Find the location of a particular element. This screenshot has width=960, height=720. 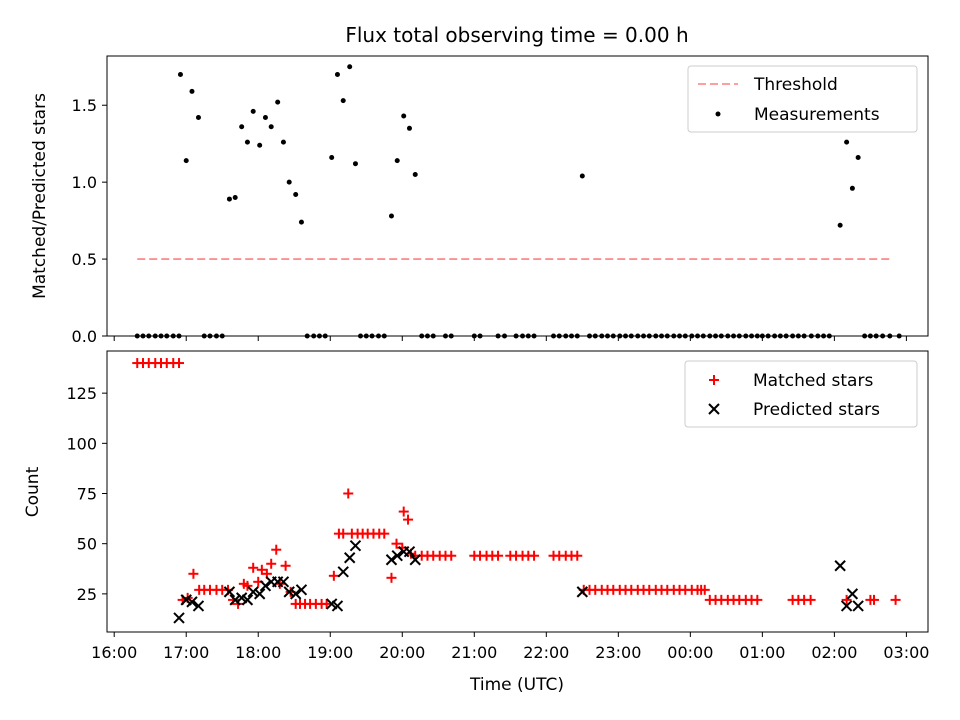

time-x-label: Time (UTC) is located at coordinates (516, 685).